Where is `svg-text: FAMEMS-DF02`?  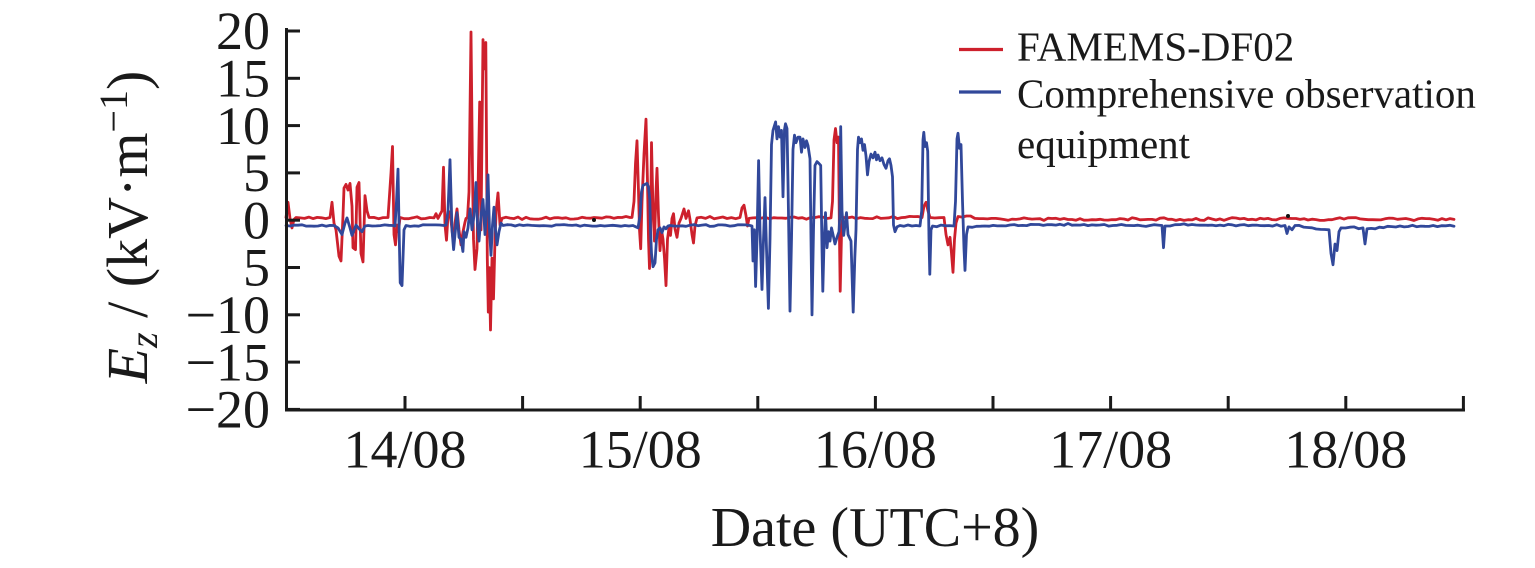 svg-text: FAMEMS-DF02 is located at coordinates (1155, 47).